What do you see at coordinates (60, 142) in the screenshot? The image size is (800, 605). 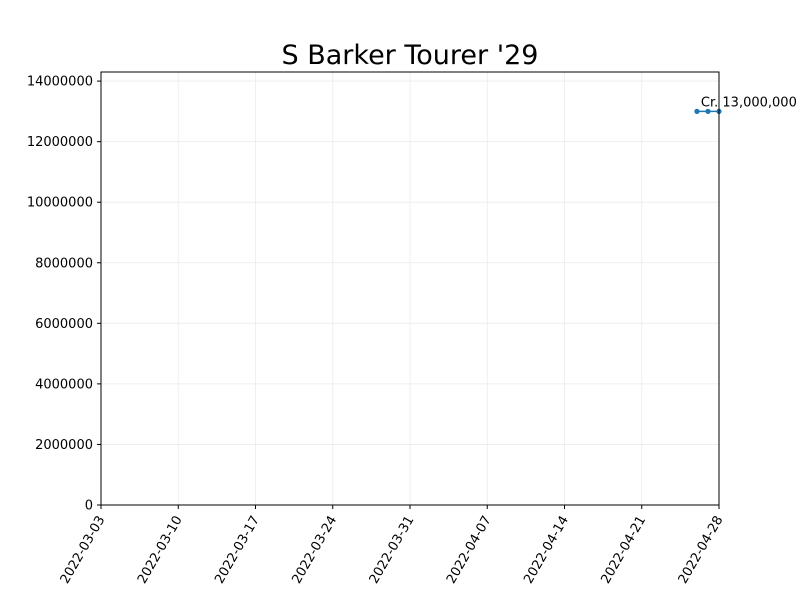 I see `y-tick-label: 12000000` at bounding box center [60, 142].